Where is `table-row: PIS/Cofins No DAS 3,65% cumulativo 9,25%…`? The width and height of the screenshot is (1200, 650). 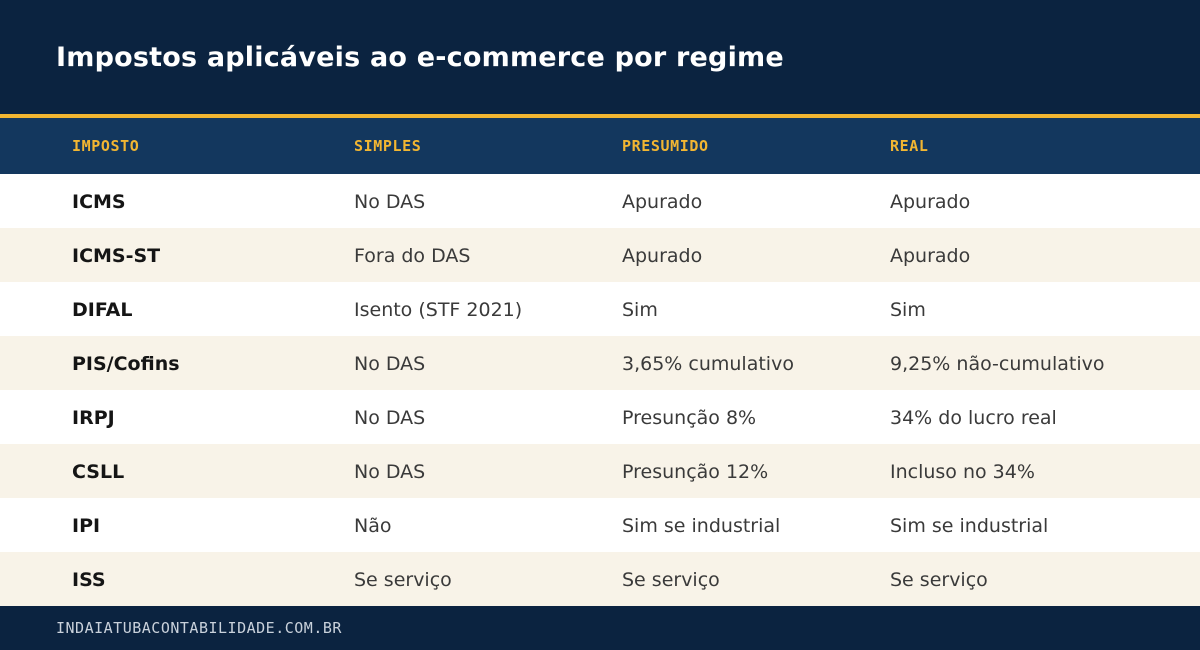 table-row: PIS/Cofins No DAS 3,65% cumulativo 9,25%… is located at coordinates (600, 363).